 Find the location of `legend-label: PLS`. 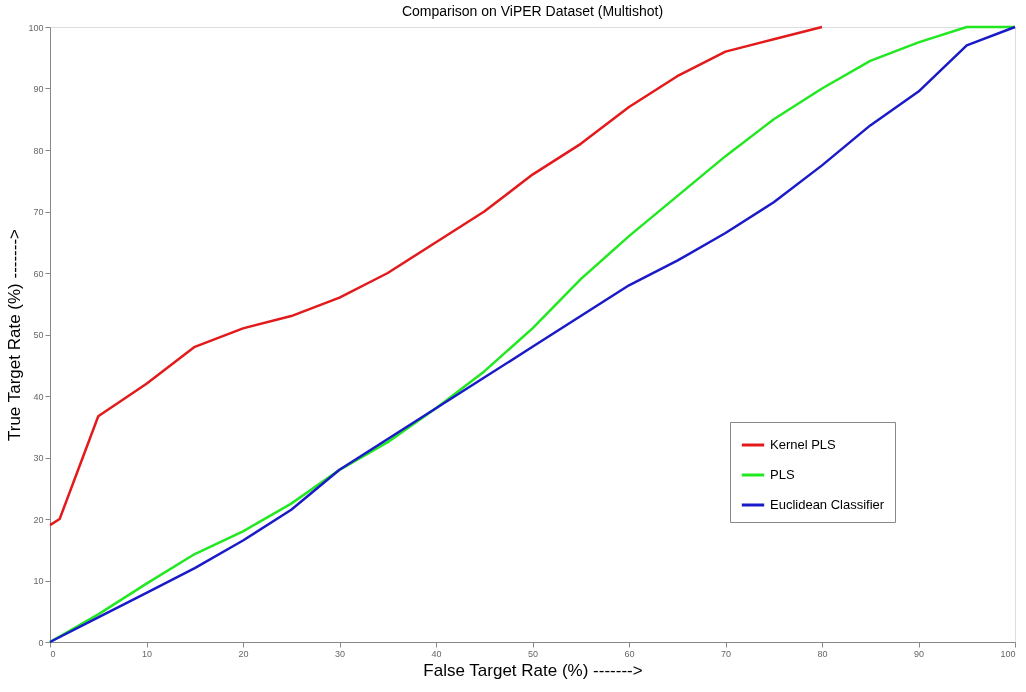

legend-label: PLS is located at coordinates (782, 474).